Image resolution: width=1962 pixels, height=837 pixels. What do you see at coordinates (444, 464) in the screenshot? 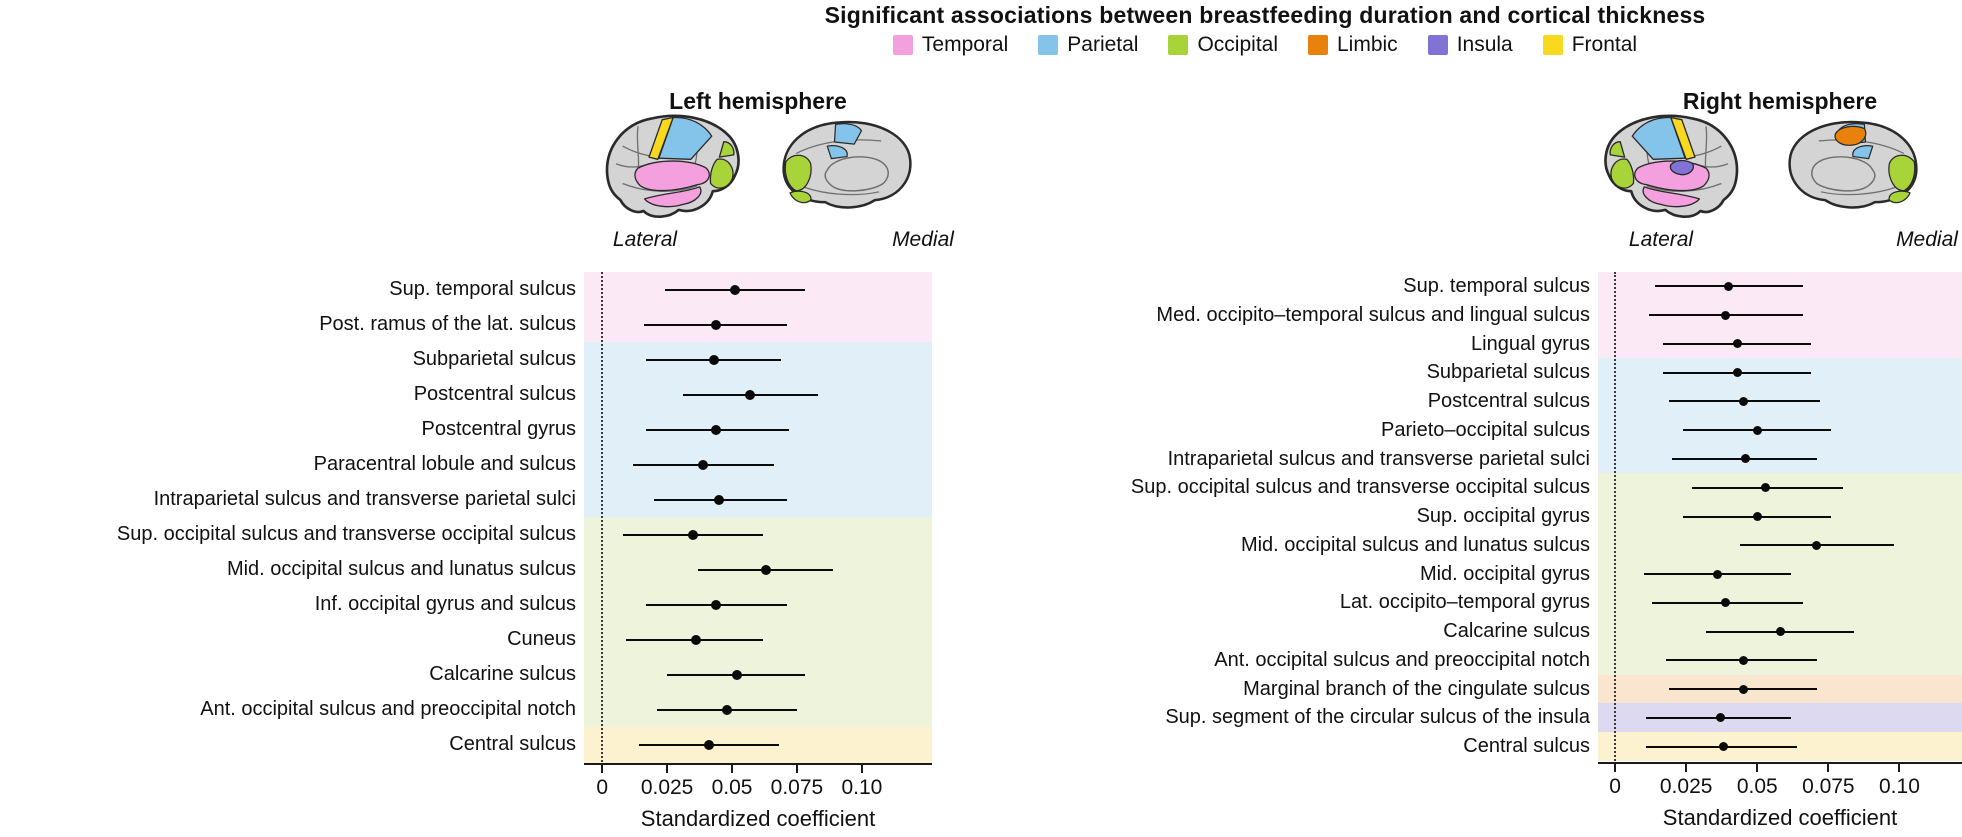
I see `region-label: Paracentral lobule and sulcus` at bounding box center [444, 464].